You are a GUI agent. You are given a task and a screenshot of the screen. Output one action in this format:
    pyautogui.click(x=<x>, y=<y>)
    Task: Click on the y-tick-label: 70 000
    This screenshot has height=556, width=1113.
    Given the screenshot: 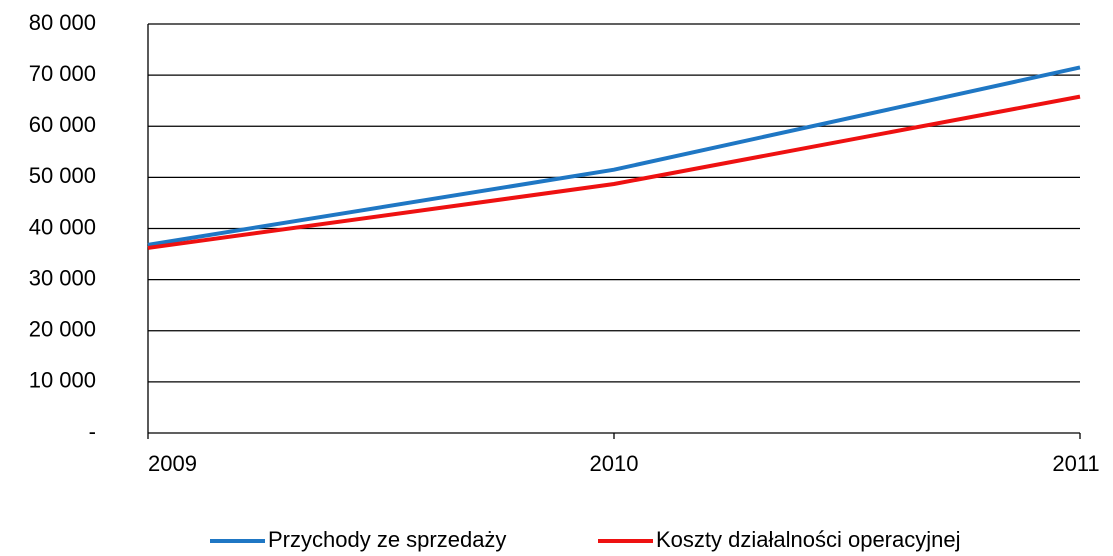 What is the action you would take?
    pyautogui.click(x=62, y=73)
    